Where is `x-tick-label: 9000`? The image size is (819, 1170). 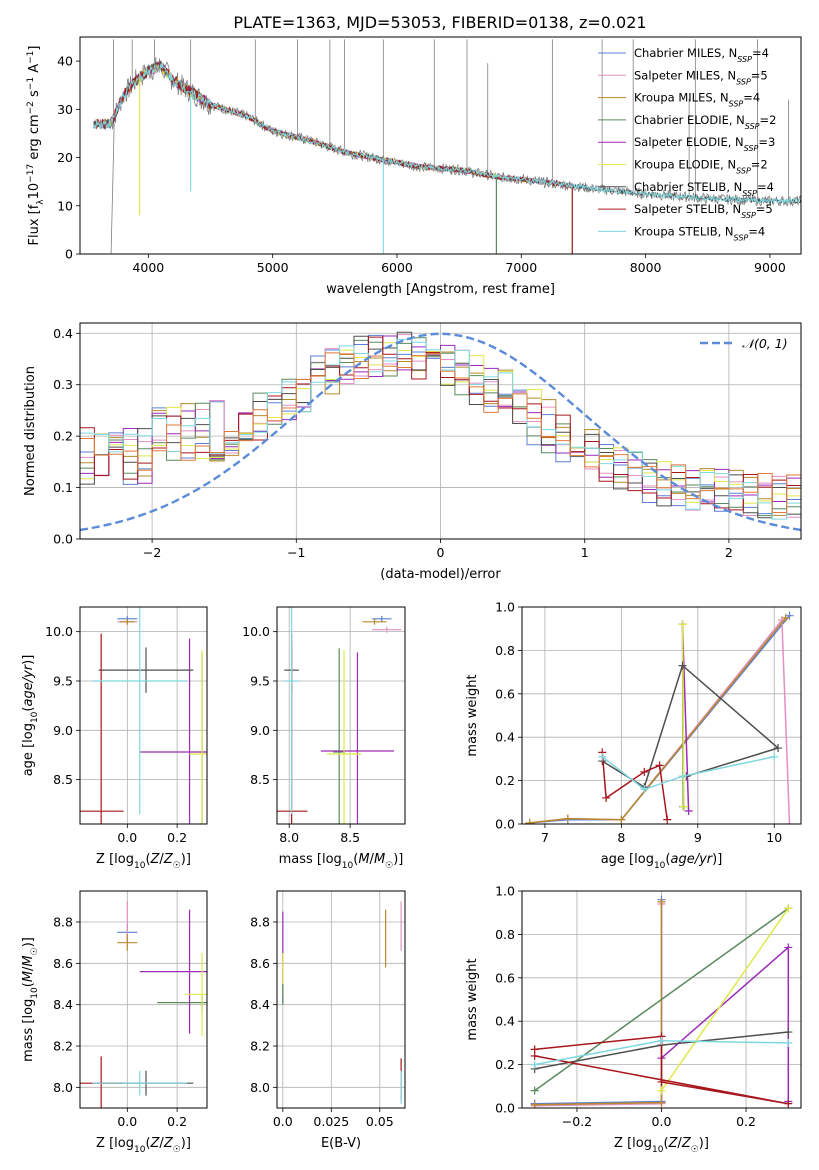
x-tick-label: 9000 is located at coordinates (770, 267).